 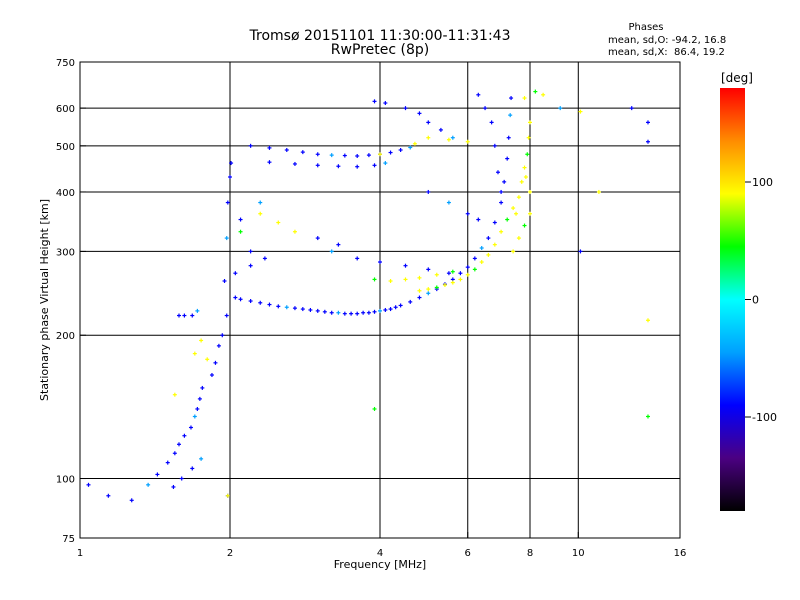 What do you see at coordinates (761, 300) in the screenshot?
I see `colorbar-ticks: 100 0 -100` at bounding box center [761, 300].